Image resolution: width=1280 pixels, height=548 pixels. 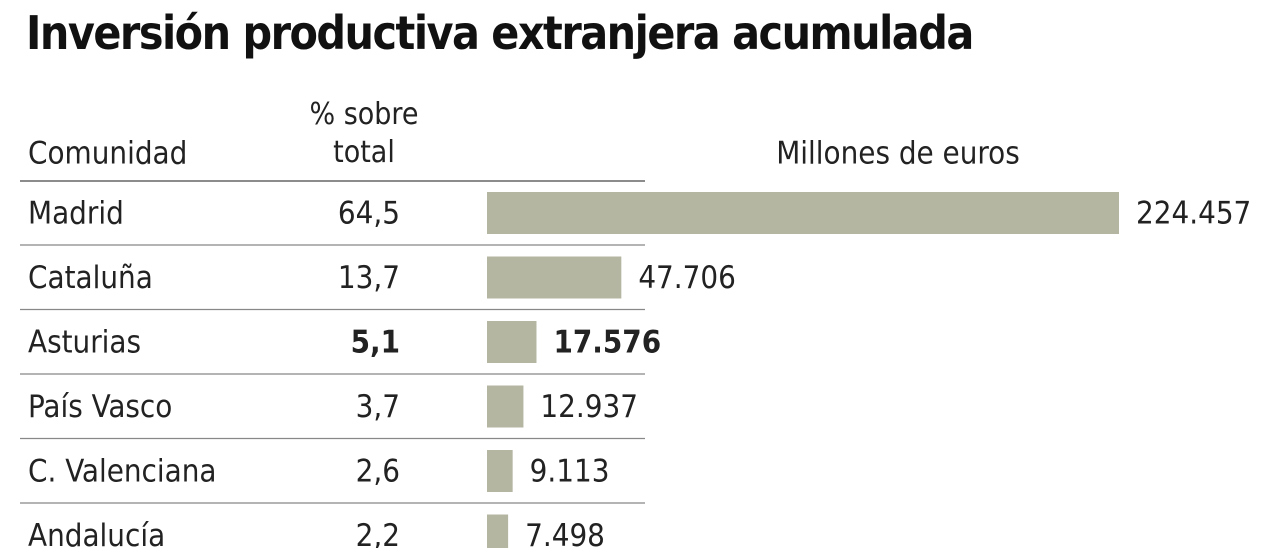 What do you see at coordinates (76, 214) in the screenshot?
I see `category-label: Madrid` at bounding box center [76, 214].